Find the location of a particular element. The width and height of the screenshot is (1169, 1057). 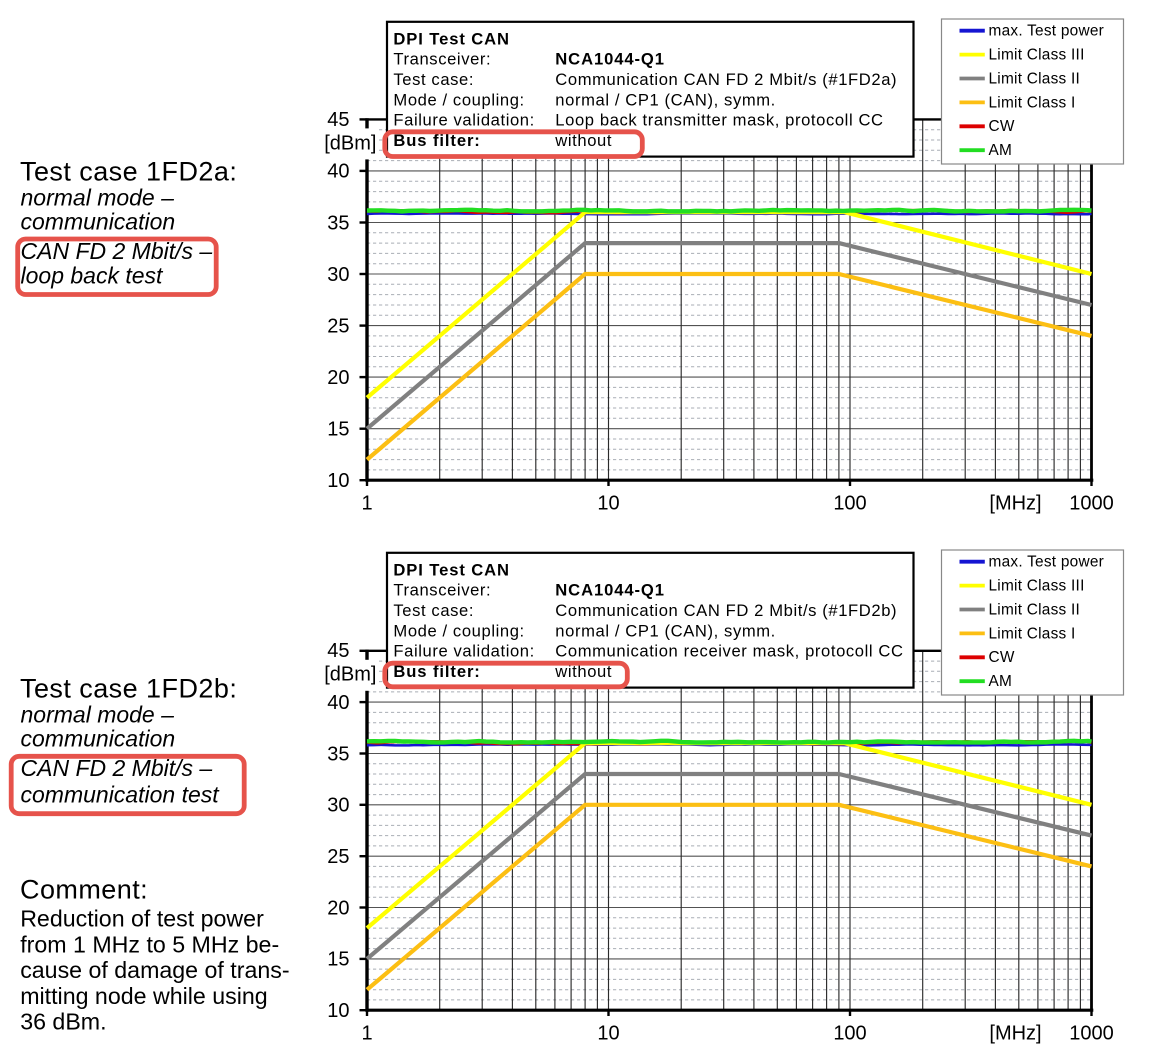

svg-text: Comment: is located at coordinates (84, 890).